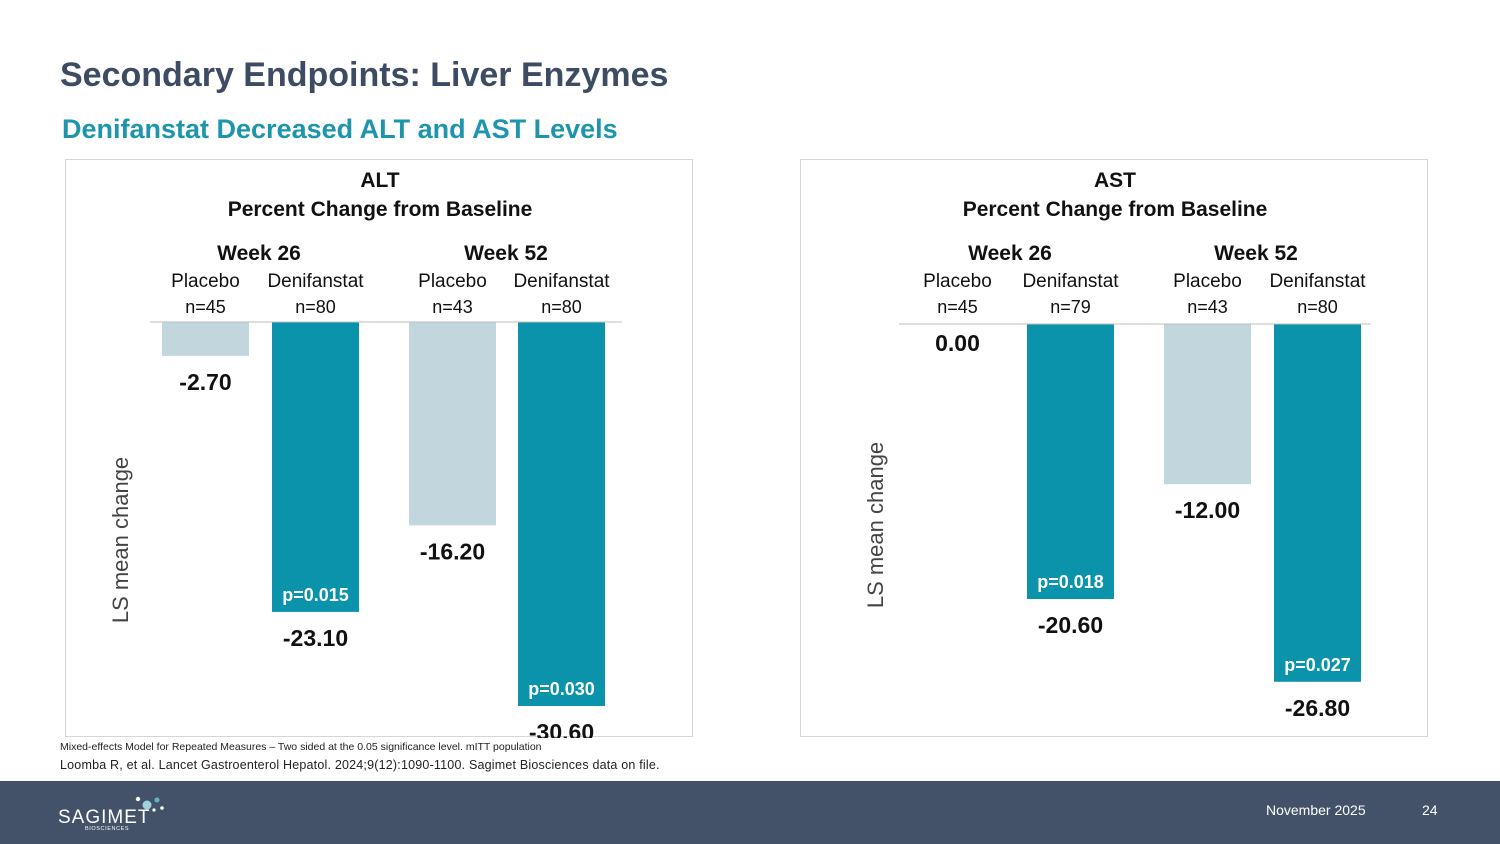 This screenshot has height=844, width=1500. What do you see at coordinates (1070, 625) in the screenshot?
I see `ast-bar-value-label: -20.60` at bounding box center [1070, 625].